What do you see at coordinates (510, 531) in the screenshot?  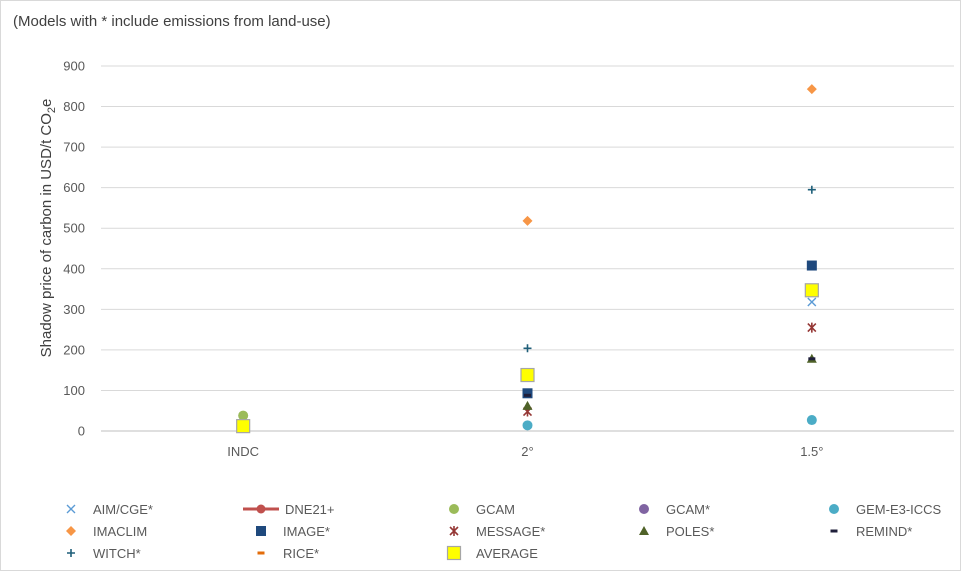 I see `legend-label: MESSAGE*` at bounding box center [510, 531].